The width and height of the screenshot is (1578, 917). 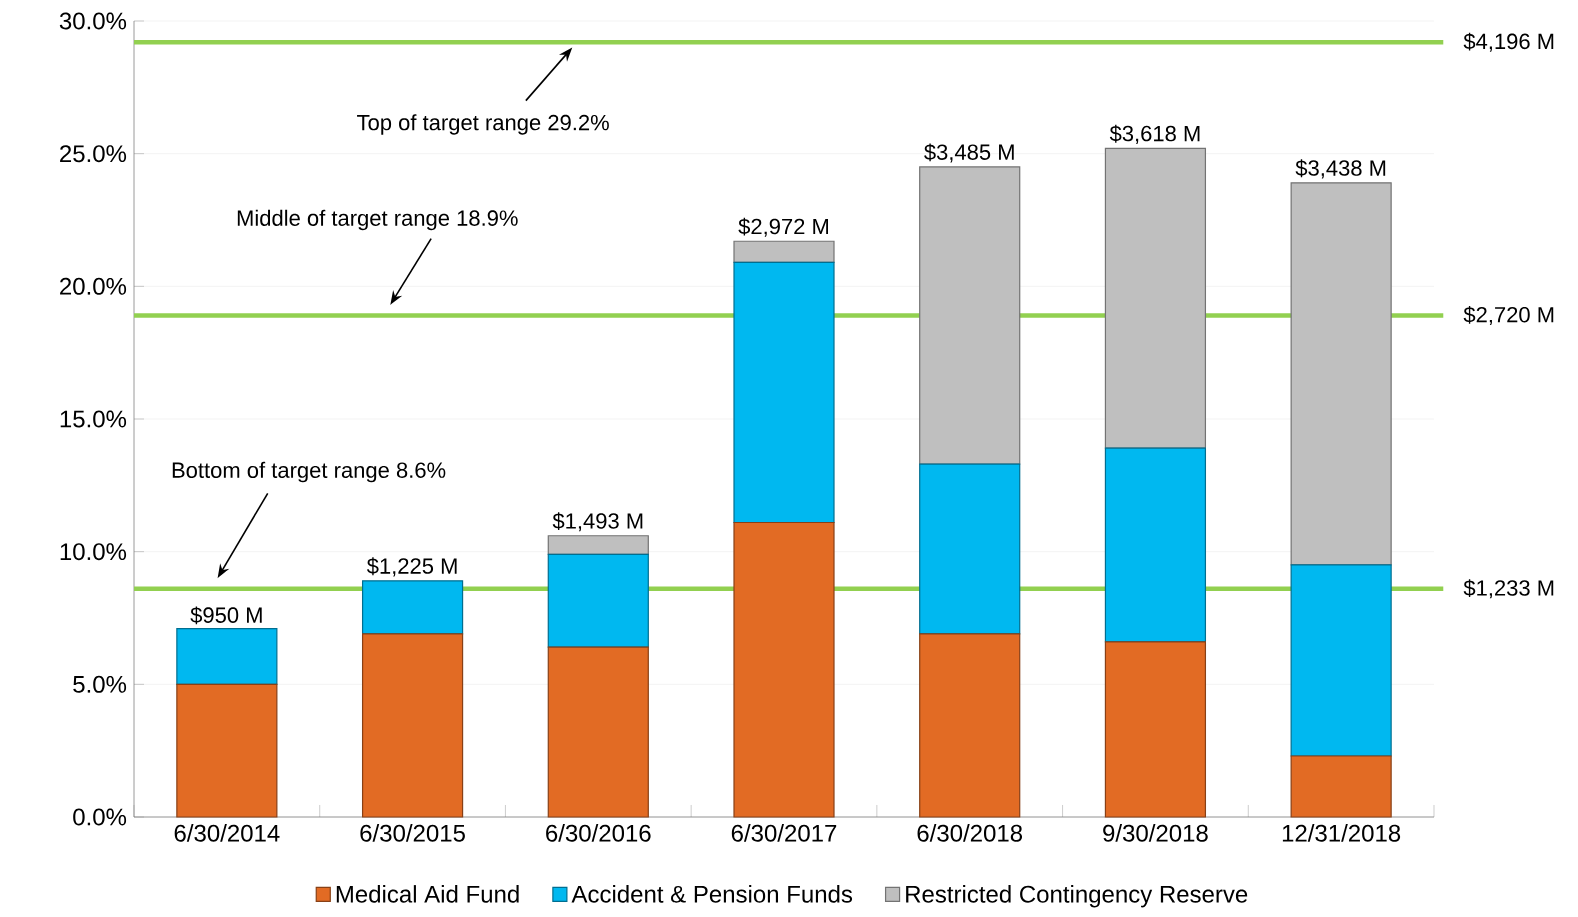 I want to click on annotation: $1,493 M, so click(x=597, y=522).